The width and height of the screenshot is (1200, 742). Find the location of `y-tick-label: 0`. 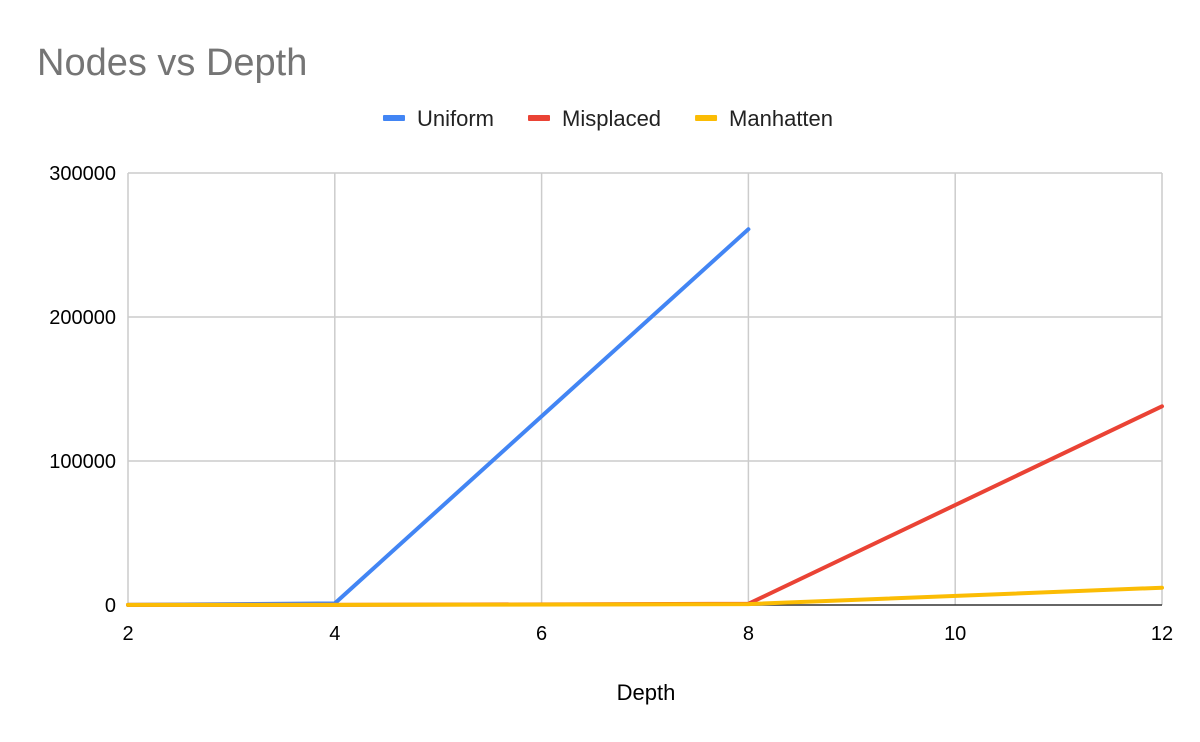

y-tick-label: 0 is located at coordinates (110, 606).